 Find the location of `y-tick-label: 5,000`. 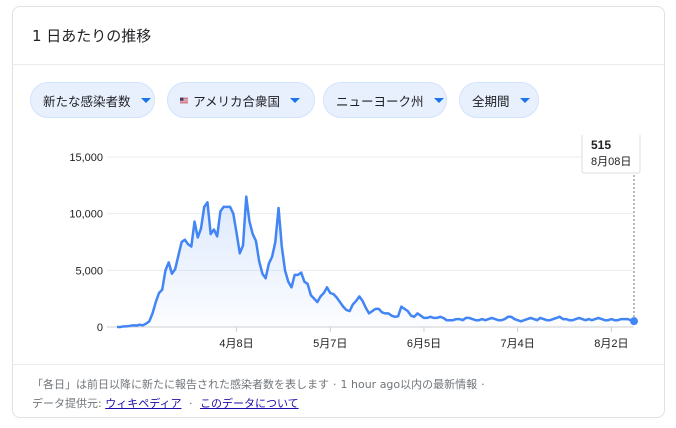

y-tick-label: 5,000 is located at coordinates (89, 271).